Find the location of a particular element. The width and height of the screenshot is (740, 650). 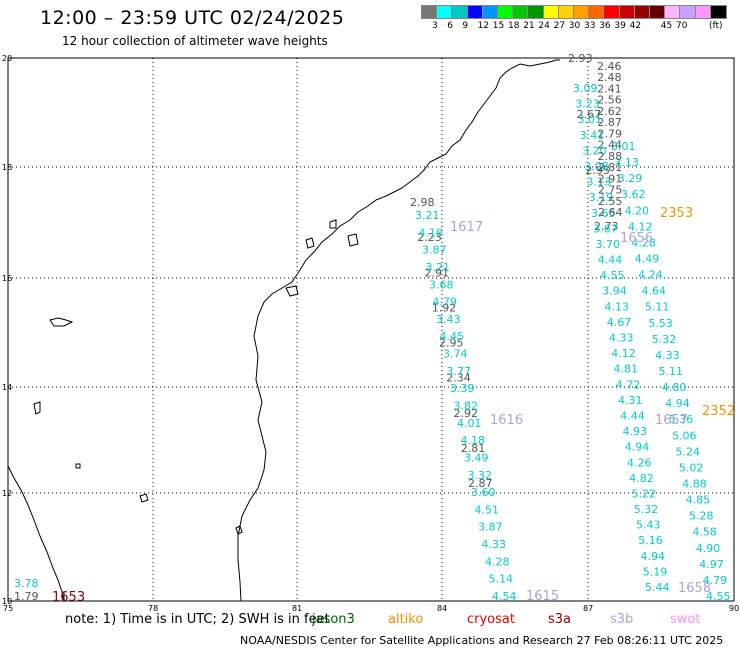

wave-height-value: 2.64 is located at coordinates (610, 212).